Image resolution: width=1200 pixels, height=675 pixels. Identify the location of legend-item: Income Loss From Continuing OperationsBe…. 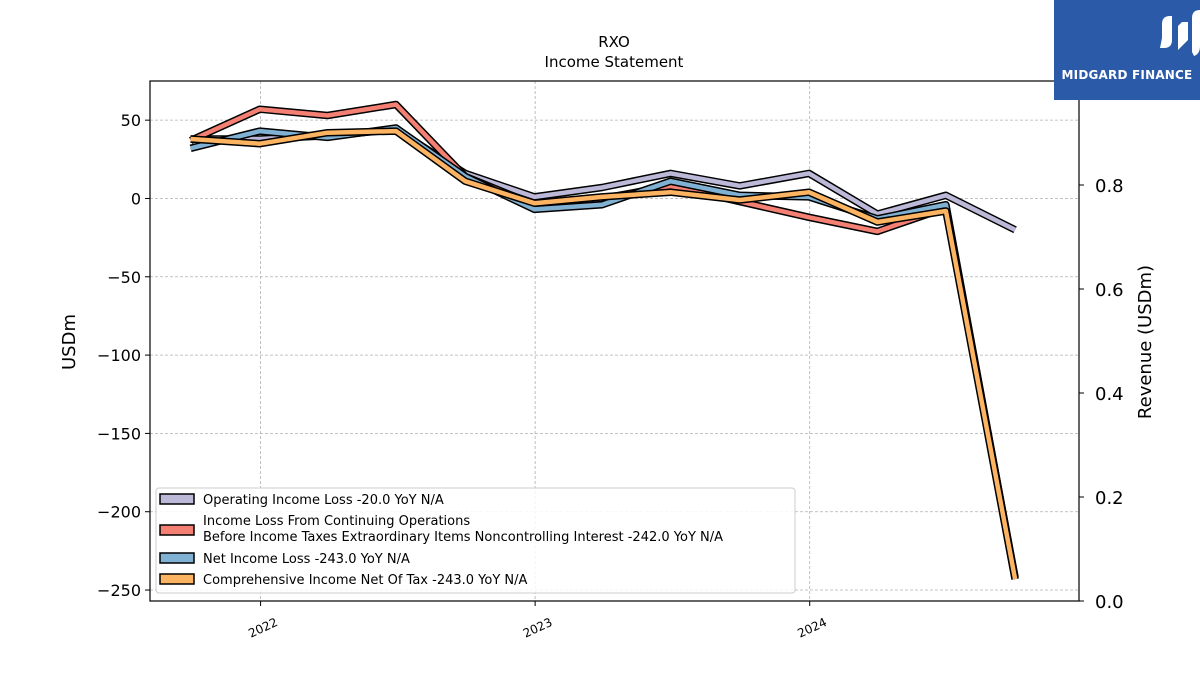
(441, 529).